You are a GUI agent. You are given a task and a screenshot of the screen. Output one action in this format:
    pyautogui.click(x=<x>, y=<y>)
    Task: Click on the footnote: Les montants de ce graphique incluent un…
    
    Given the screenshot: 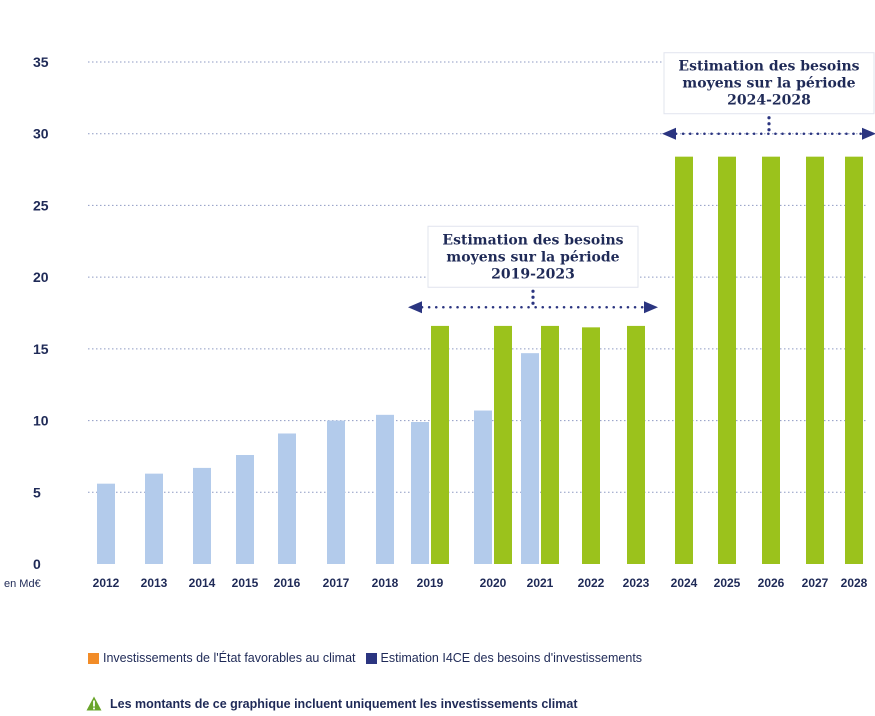 What is the action you would take?
    pyautogui.click(x=331, y=703)
    